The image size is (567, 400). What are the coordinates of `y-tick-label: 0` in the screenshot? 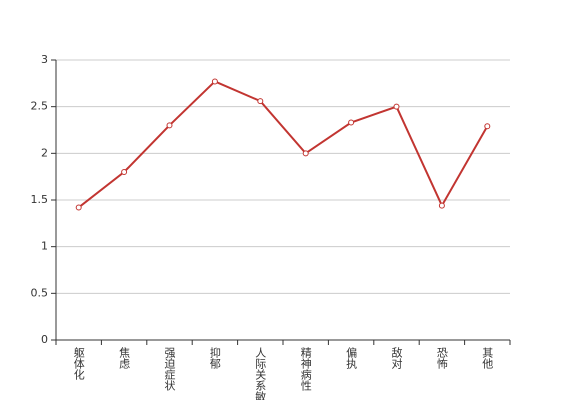 It's located at (44, 339).